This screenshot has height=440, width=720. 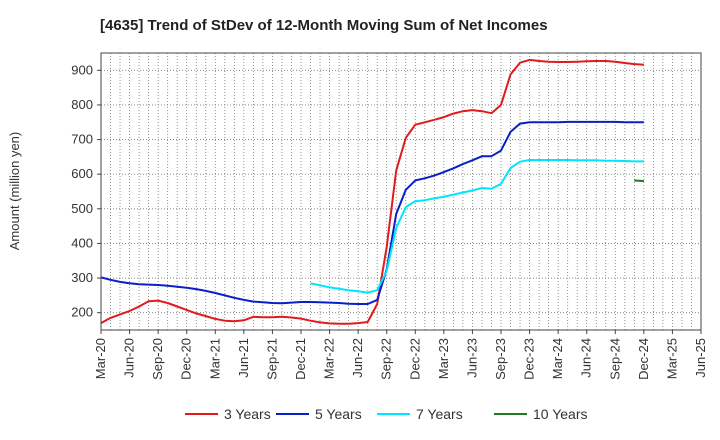 I want to click on x-tick-label: Sep-21, so click(x=271, y=359).